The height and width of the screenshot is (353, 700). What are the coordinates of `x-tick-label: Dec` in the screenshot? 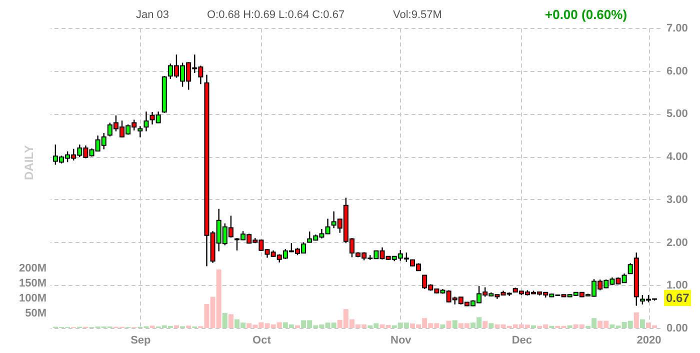 It's located at (522, 340).